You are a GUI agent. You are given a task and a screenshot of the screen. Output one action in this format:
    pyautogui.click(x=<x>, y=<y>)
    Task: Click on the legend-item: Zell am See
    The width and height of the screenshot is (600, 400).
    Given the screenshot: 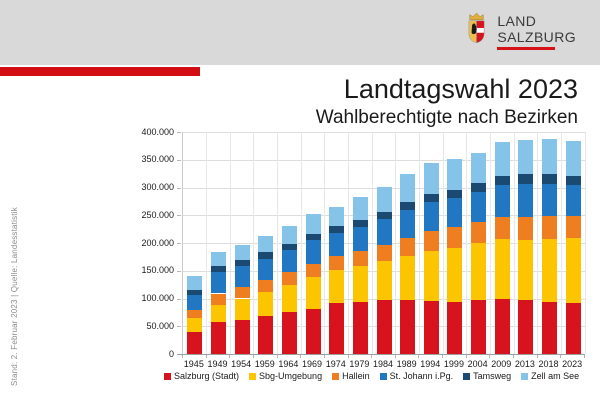 What is the action you would take?
    pyautogui.click(x=550, y=376)
    